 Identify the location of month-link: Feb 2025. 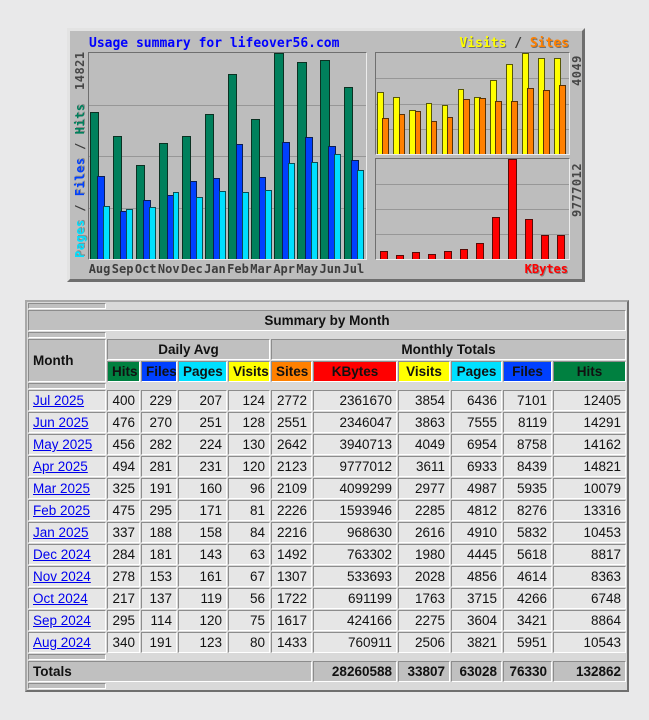
(62, 510).